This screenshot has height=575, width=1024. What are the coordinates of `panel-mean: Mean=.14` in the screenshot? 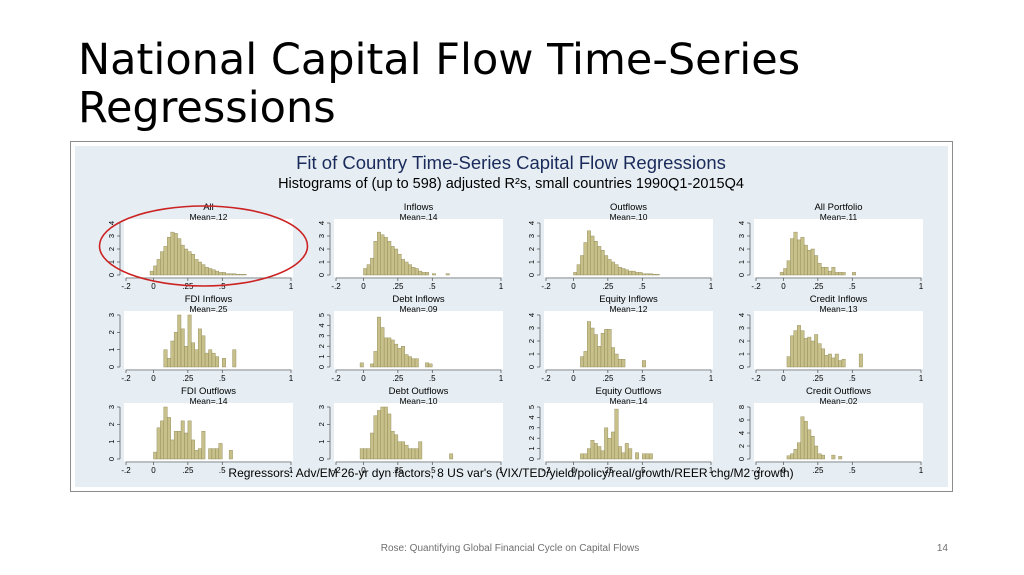 It's located at (628, 401).